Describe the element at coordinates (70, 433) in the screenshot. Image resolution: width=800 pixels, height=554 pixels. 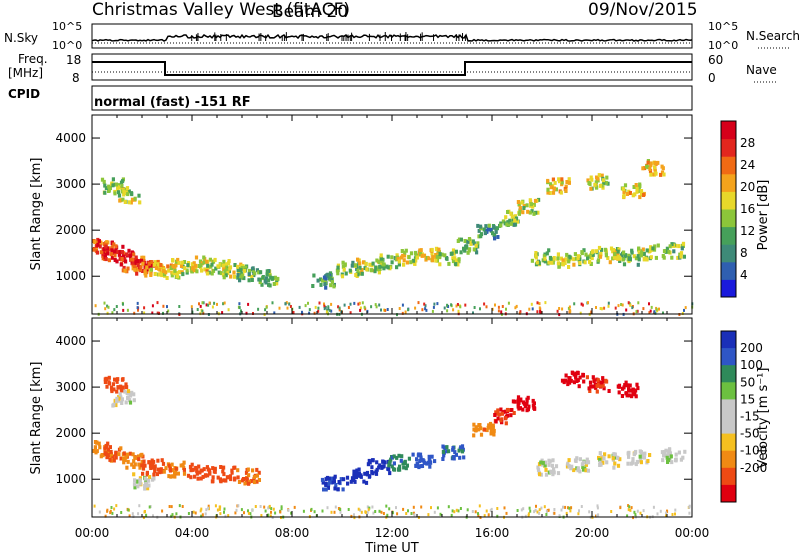
I see `y-tick-label: 2000` at that location.